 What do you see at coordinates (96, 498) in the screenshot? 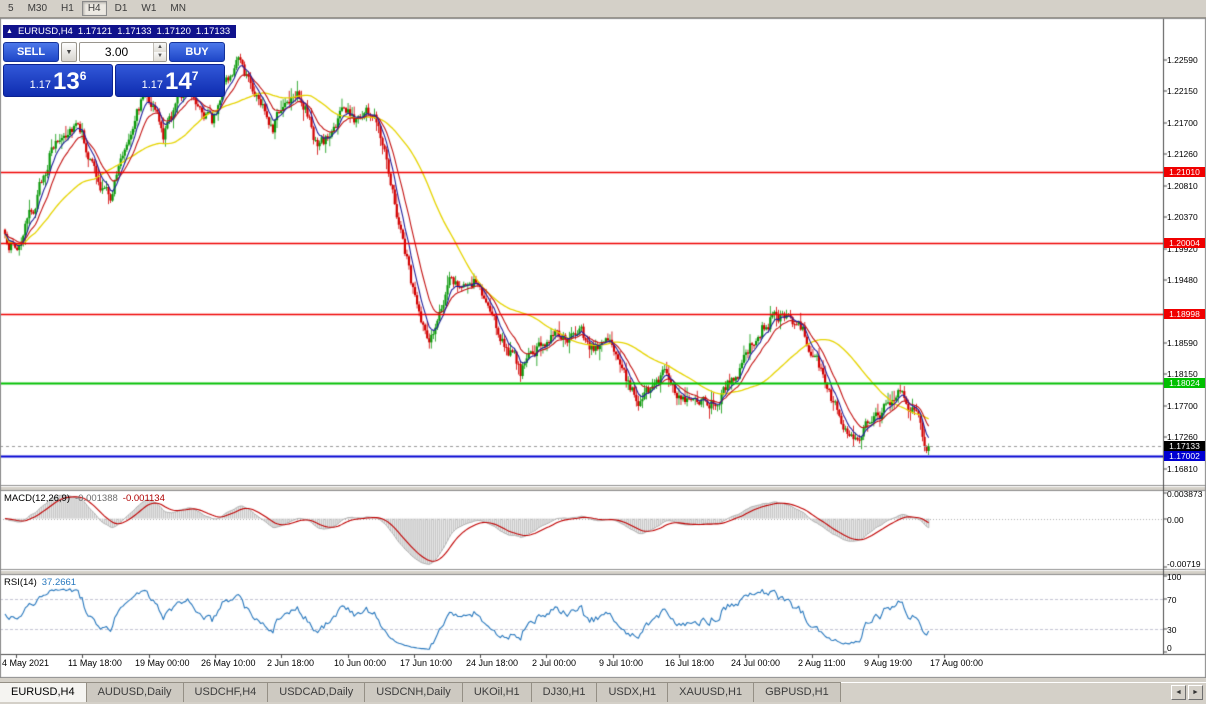
I see `macd-value-main: -0.001388` at bounding box center [96, 498].